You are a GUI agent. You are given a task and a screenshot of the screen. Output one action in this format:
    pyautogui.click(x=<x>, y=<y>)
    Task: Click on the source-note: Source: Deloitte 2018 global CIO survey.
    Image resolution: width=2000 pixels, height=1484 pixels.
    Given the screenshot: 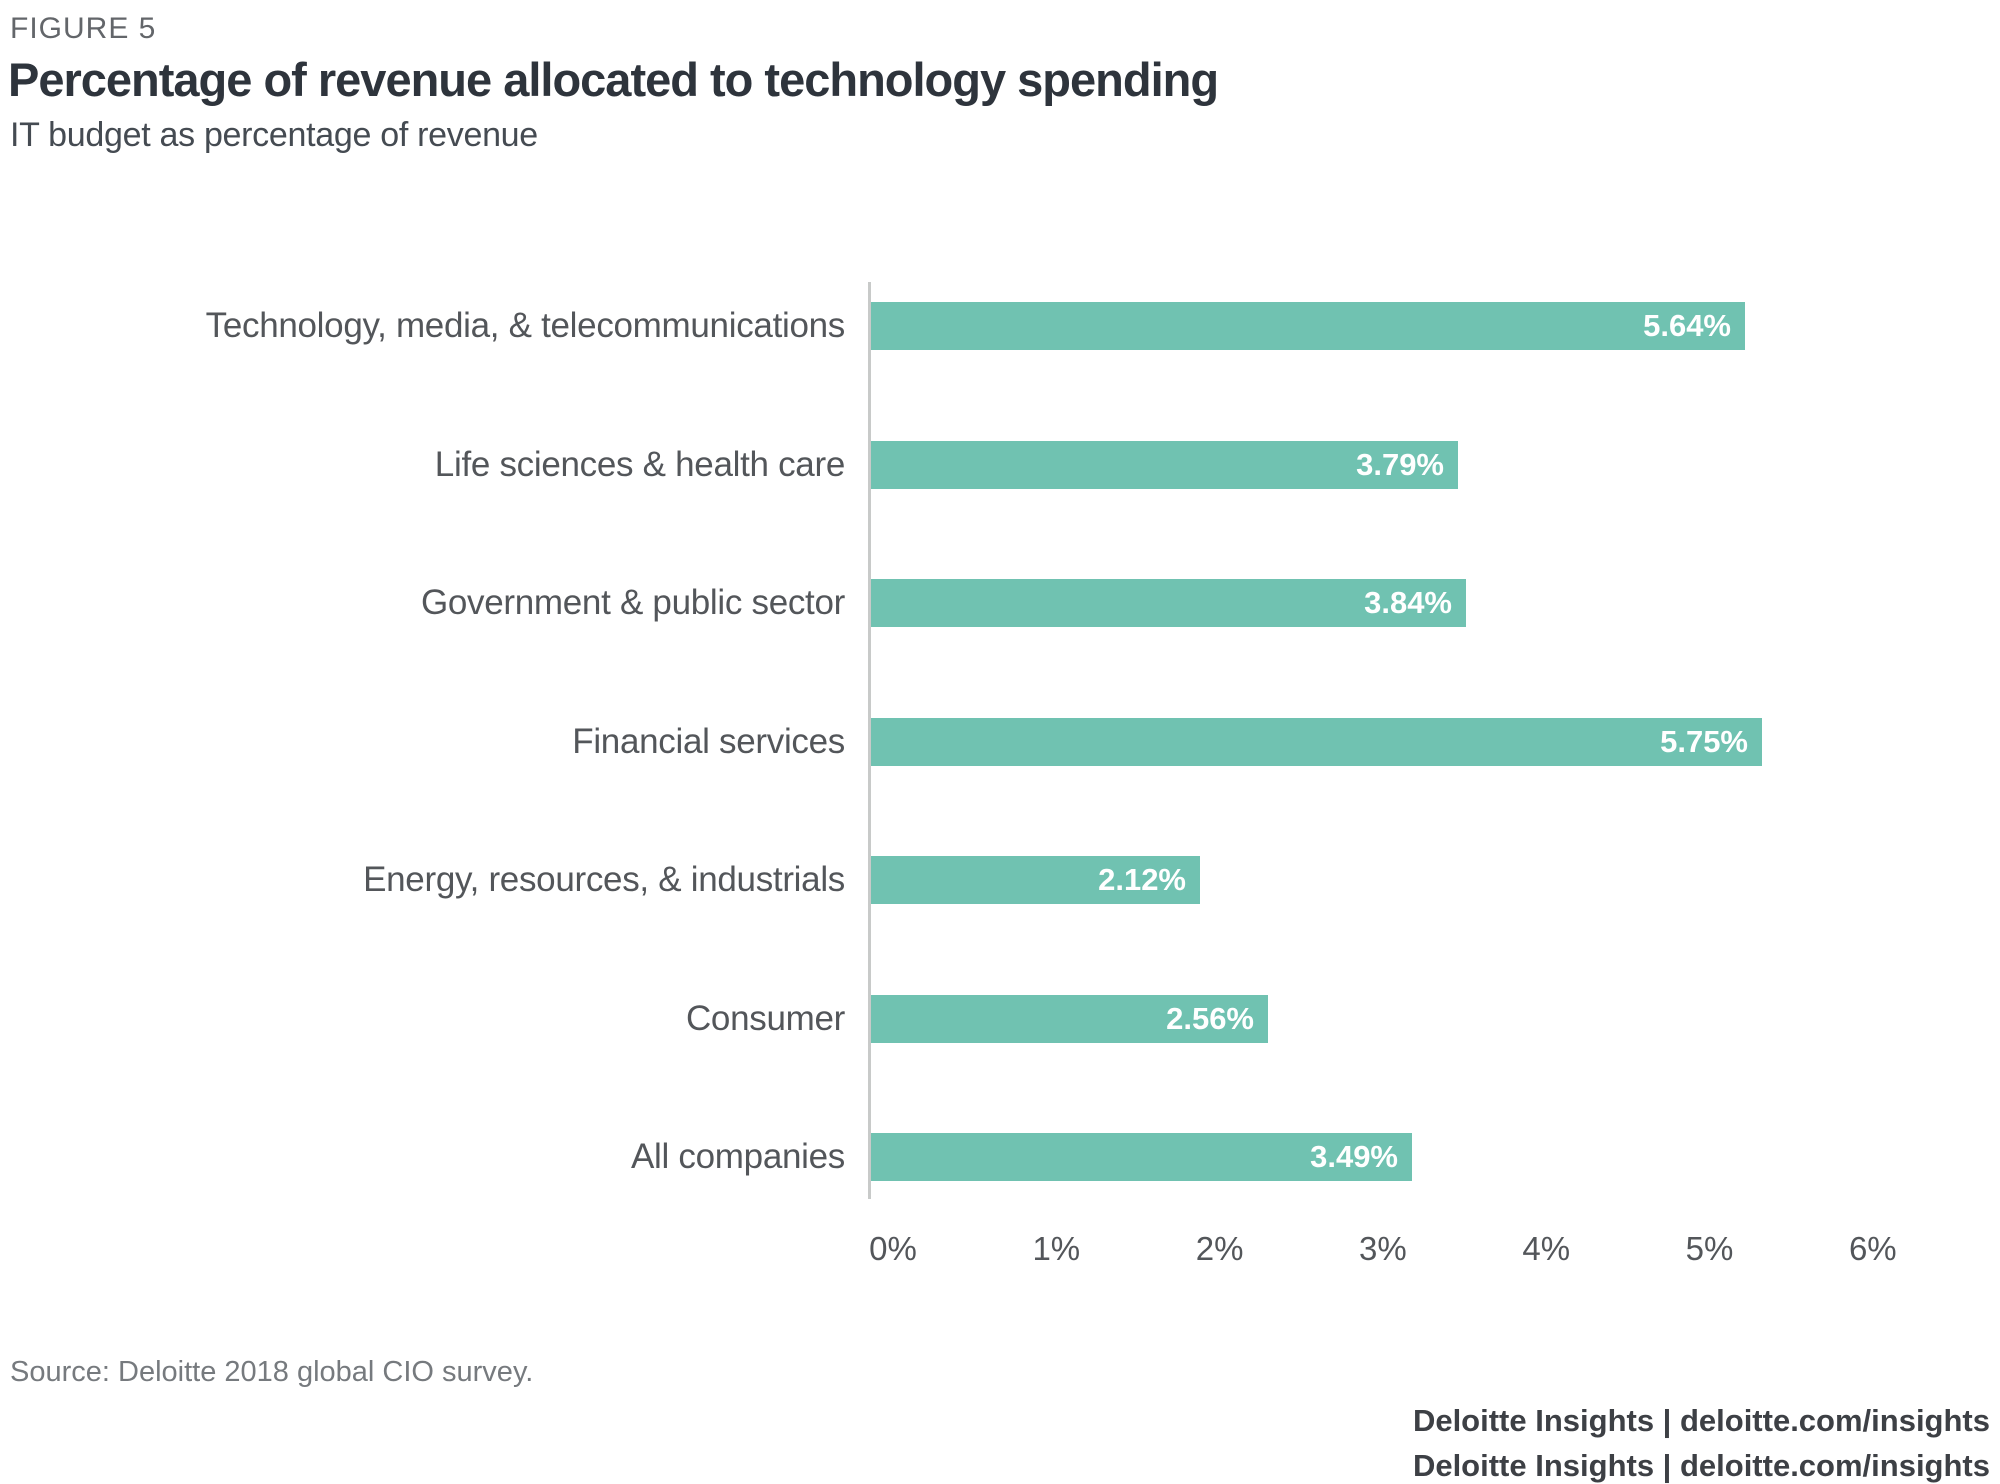 What is the action you would take?
    pyautogui.click(x=272, y=1372)
    